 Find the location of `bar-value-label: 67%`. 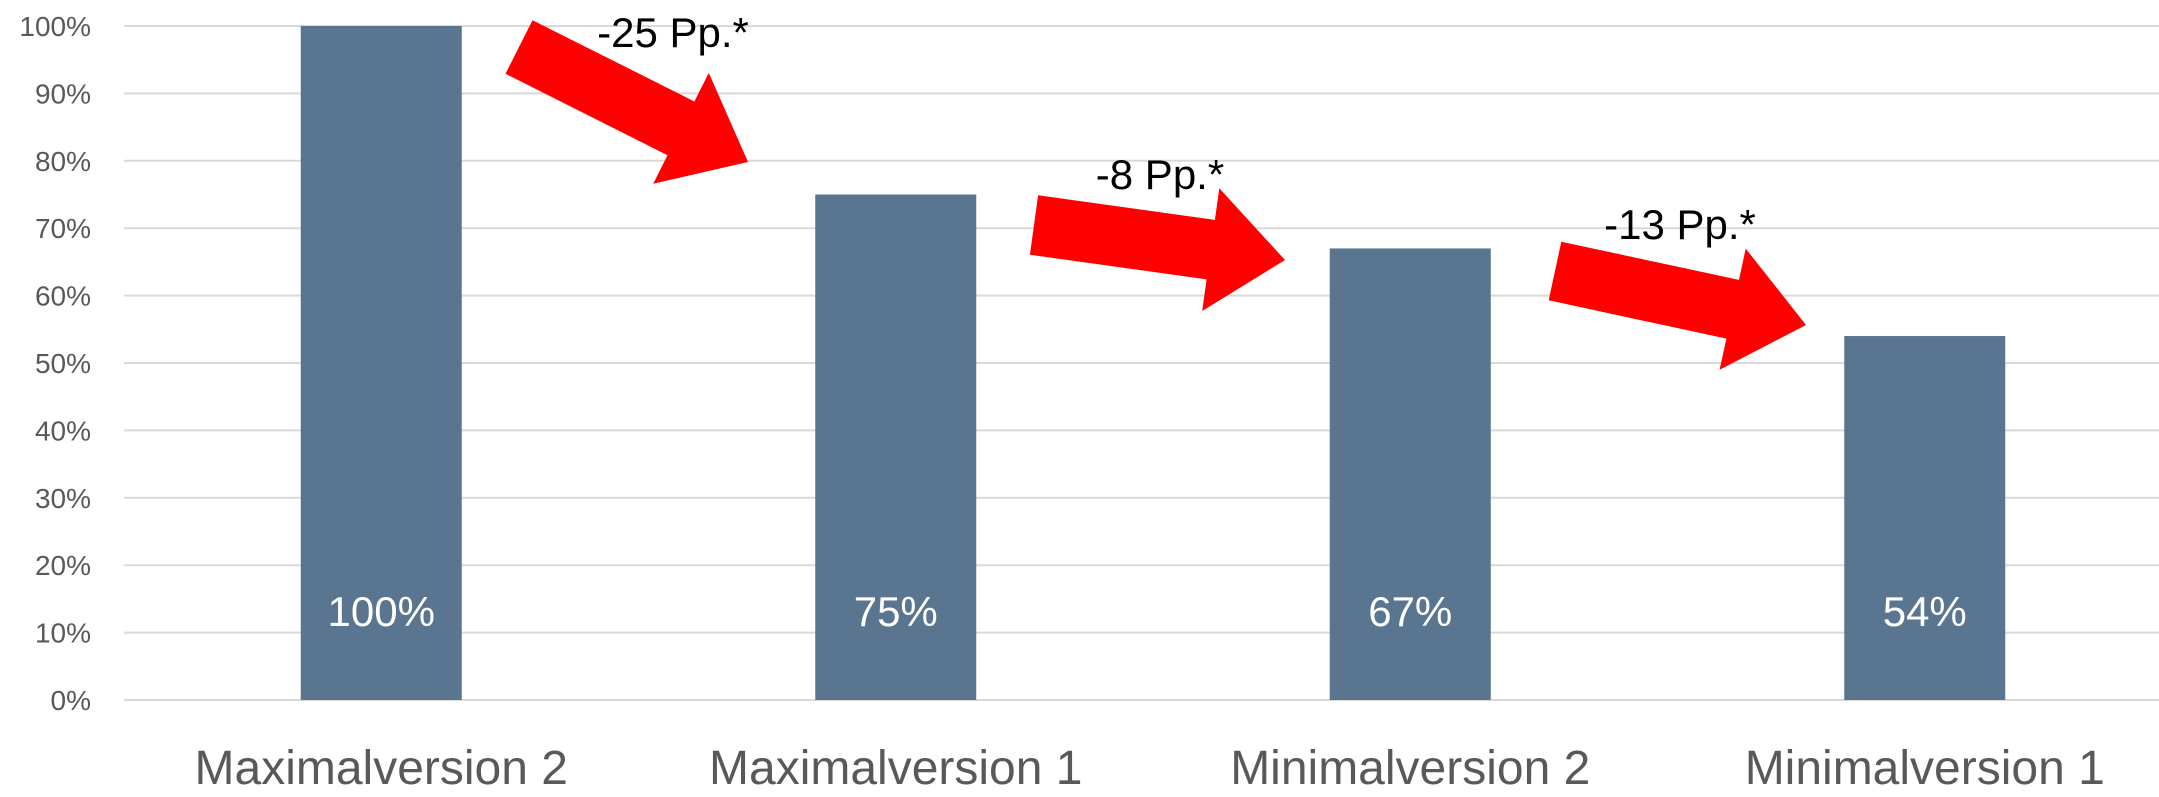

bar-value-label: 67% is located at coordinates (1410, 611).